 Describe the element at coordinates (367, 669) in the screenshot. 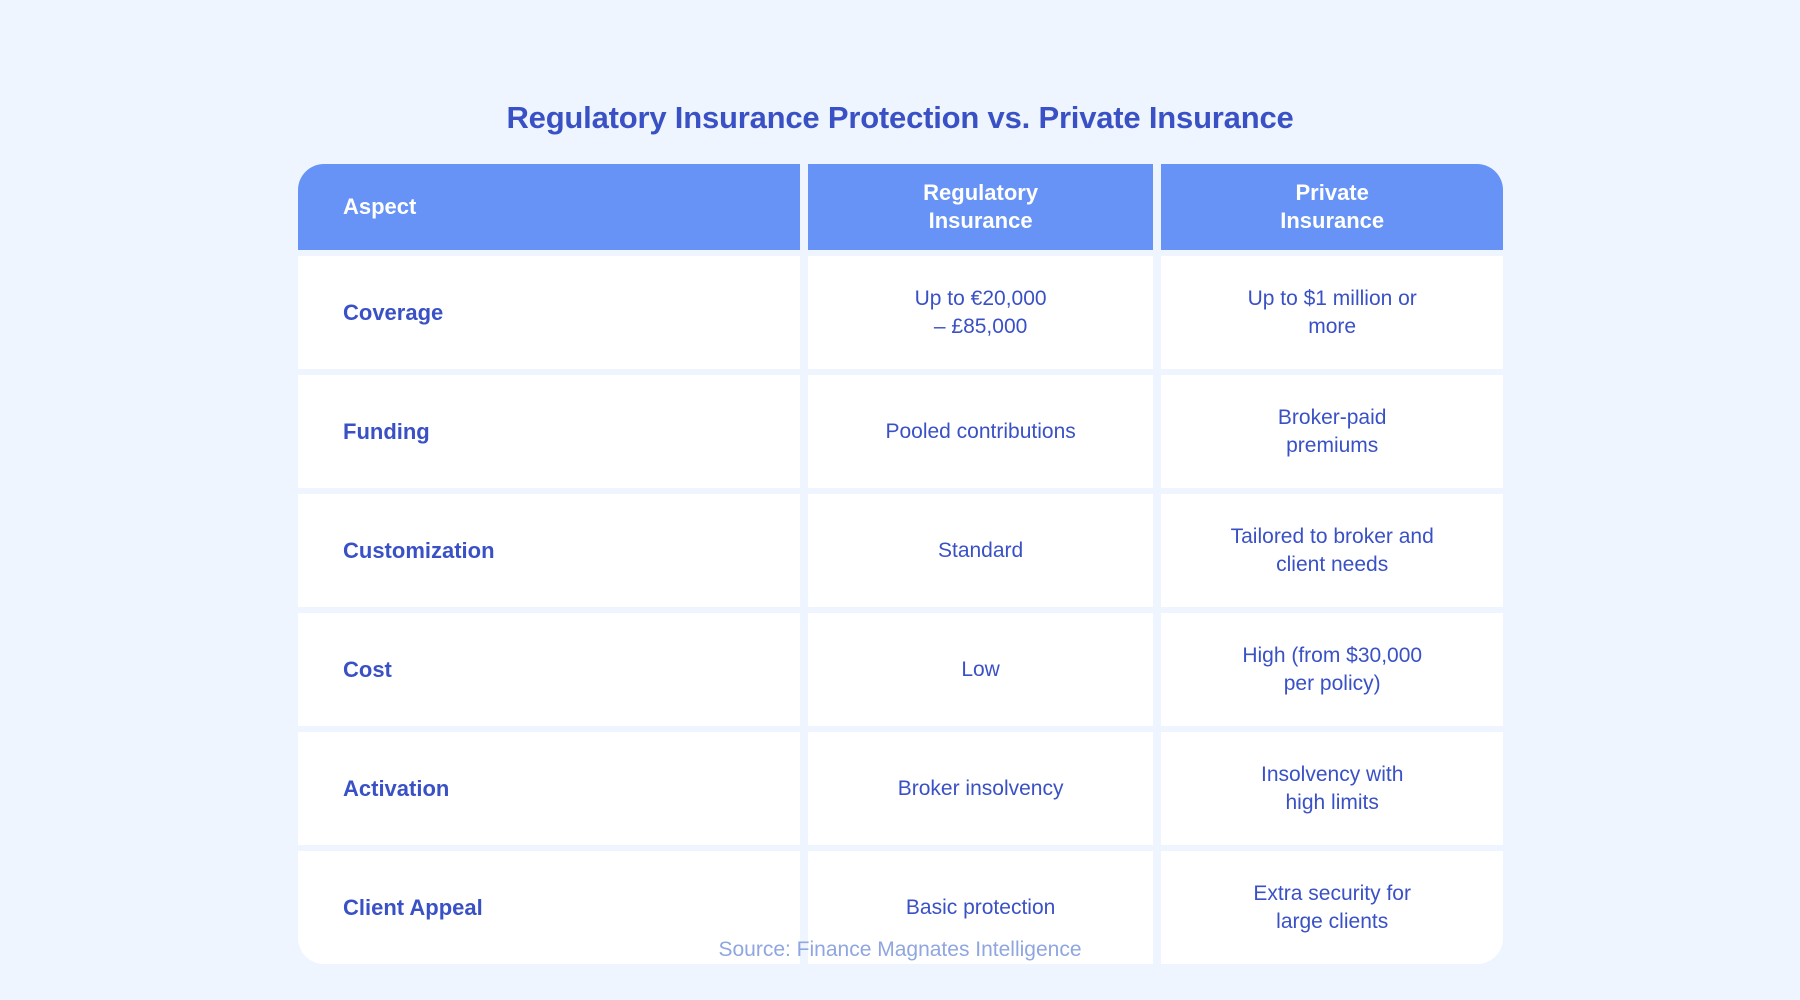

I see `cell-value: Cost` at that location.